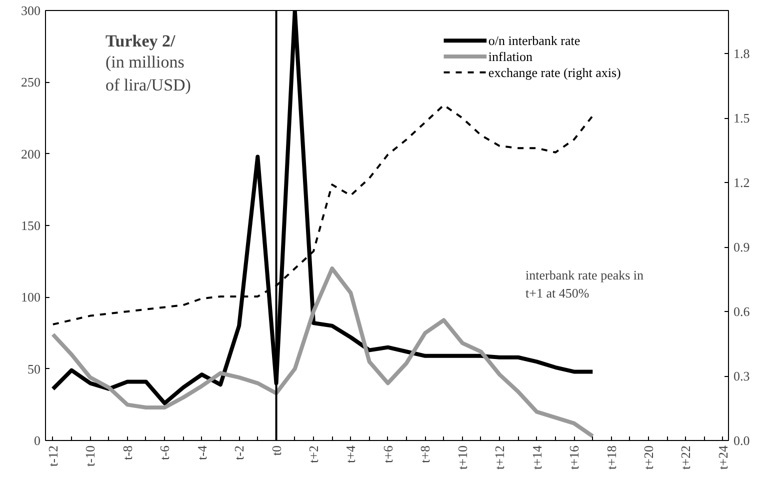  Describe the element at coordinates (350, 454) in the screenshot. I see `x-tick-label: t+4` at that location.